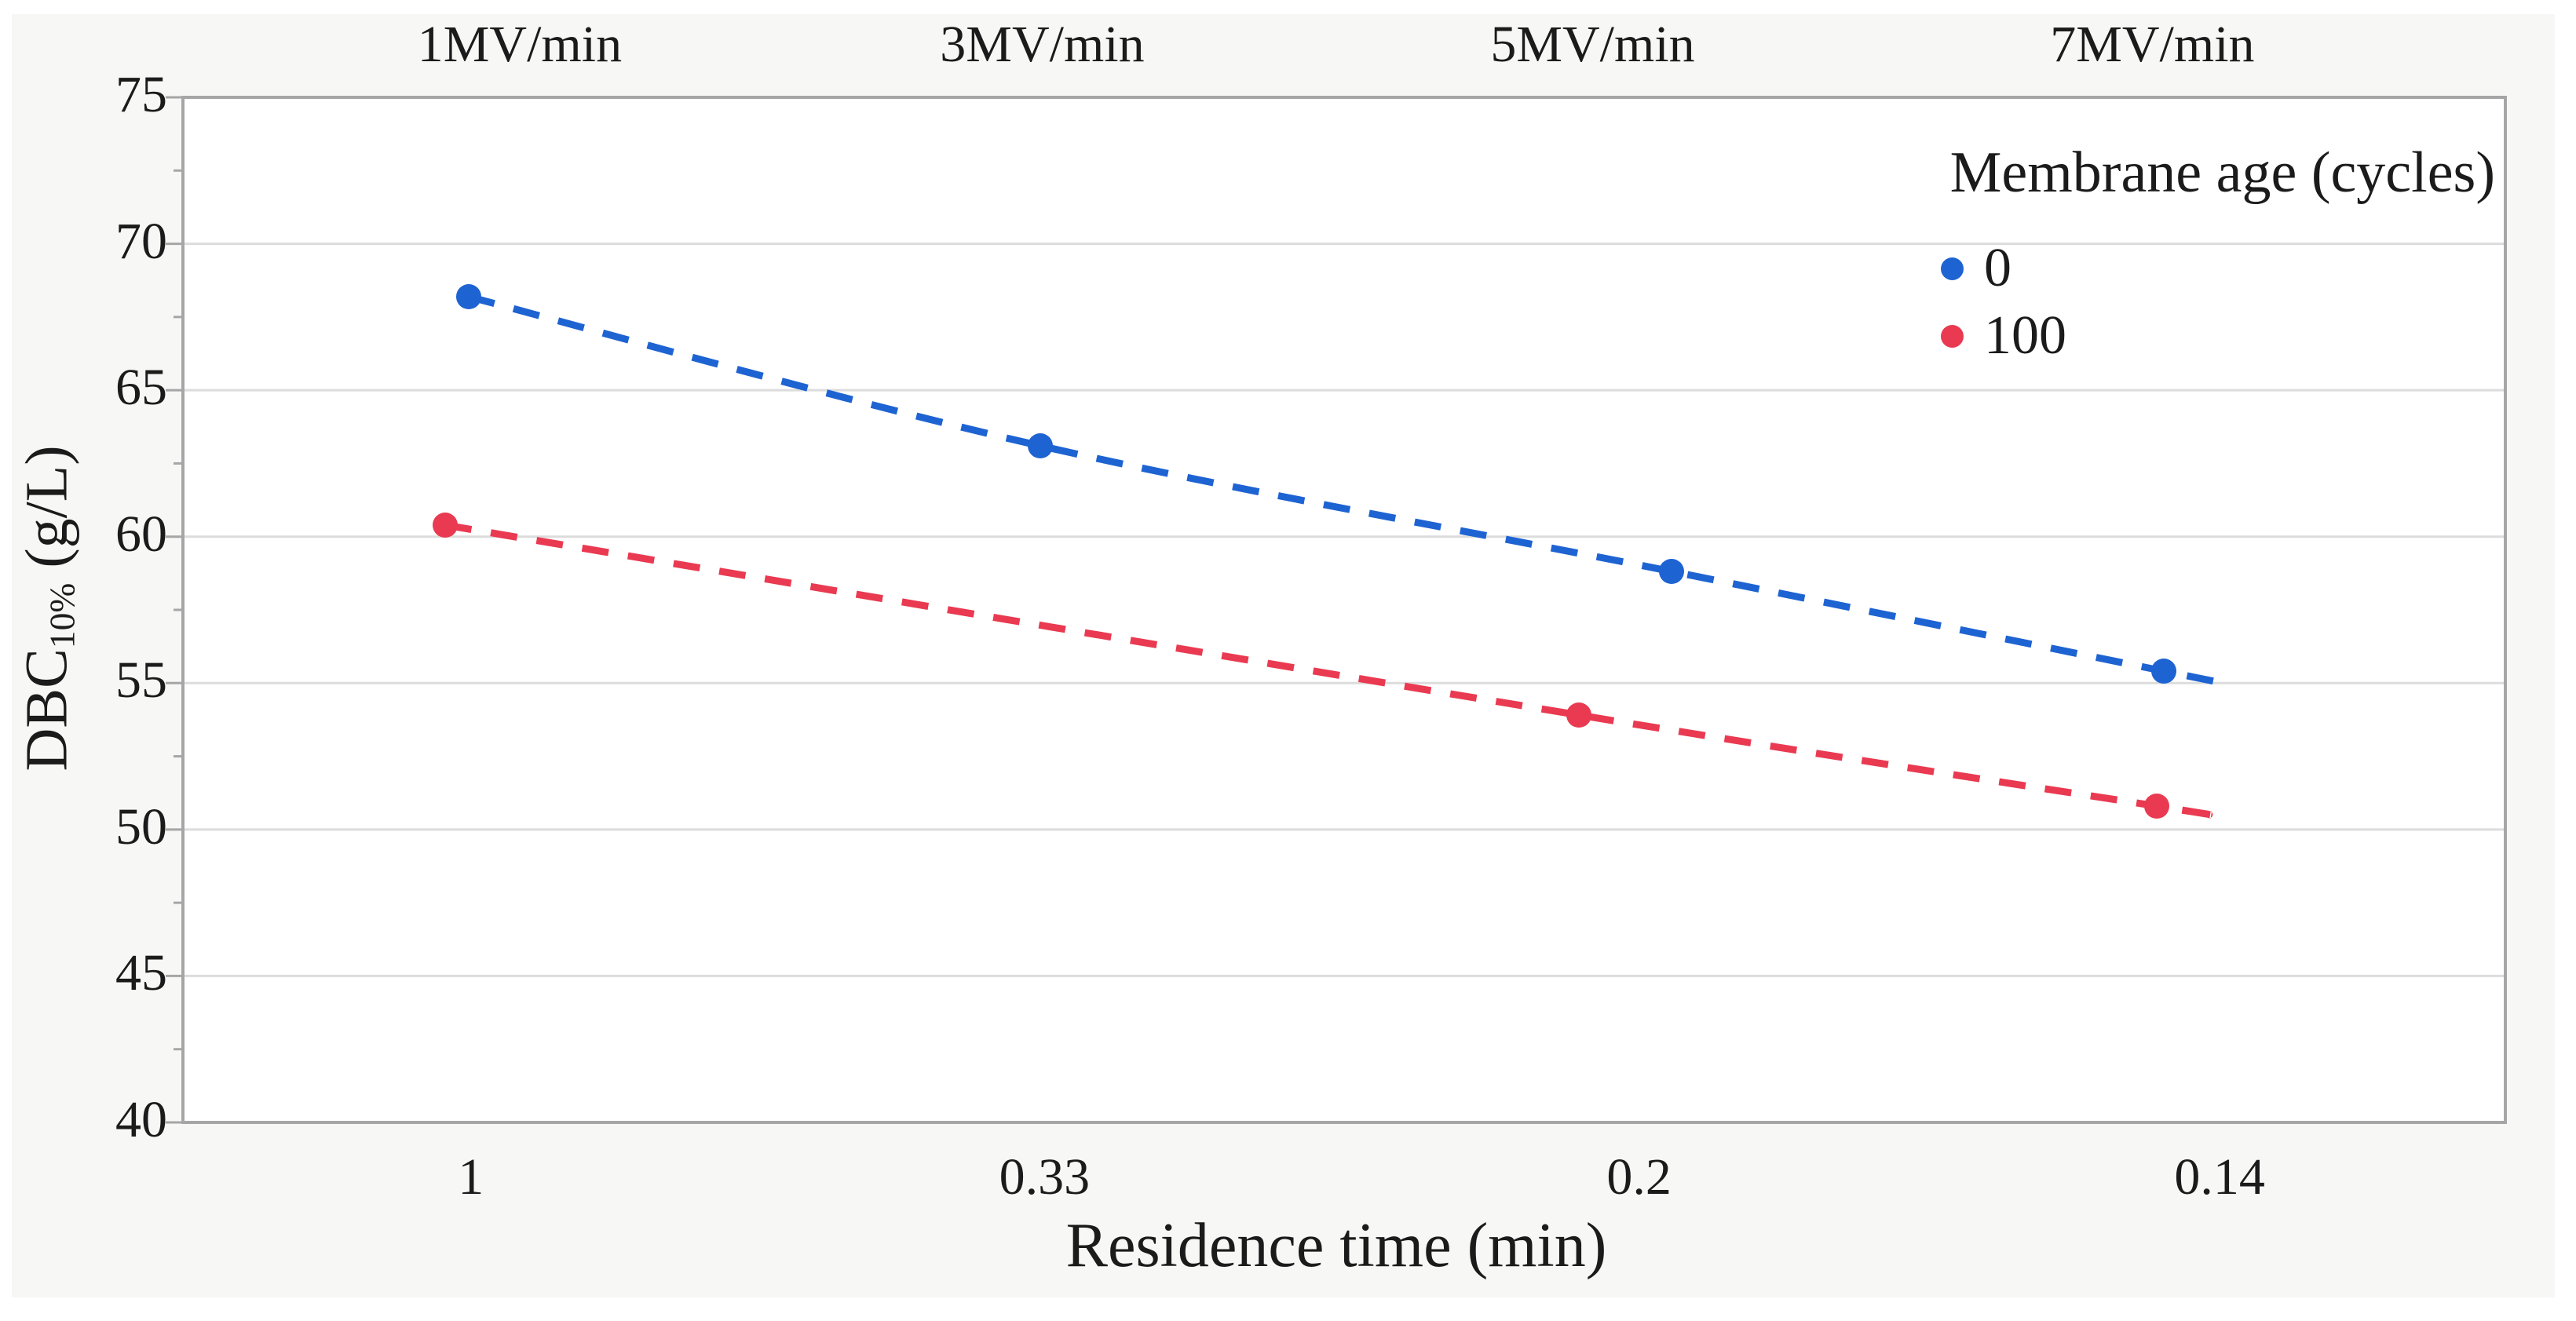 Image resolution: width=2576 pixels, height=1321 pixels. Describe the element at coordinates (2025, 335) in the screenshot. I see `legend-item-label: 100` at that location.